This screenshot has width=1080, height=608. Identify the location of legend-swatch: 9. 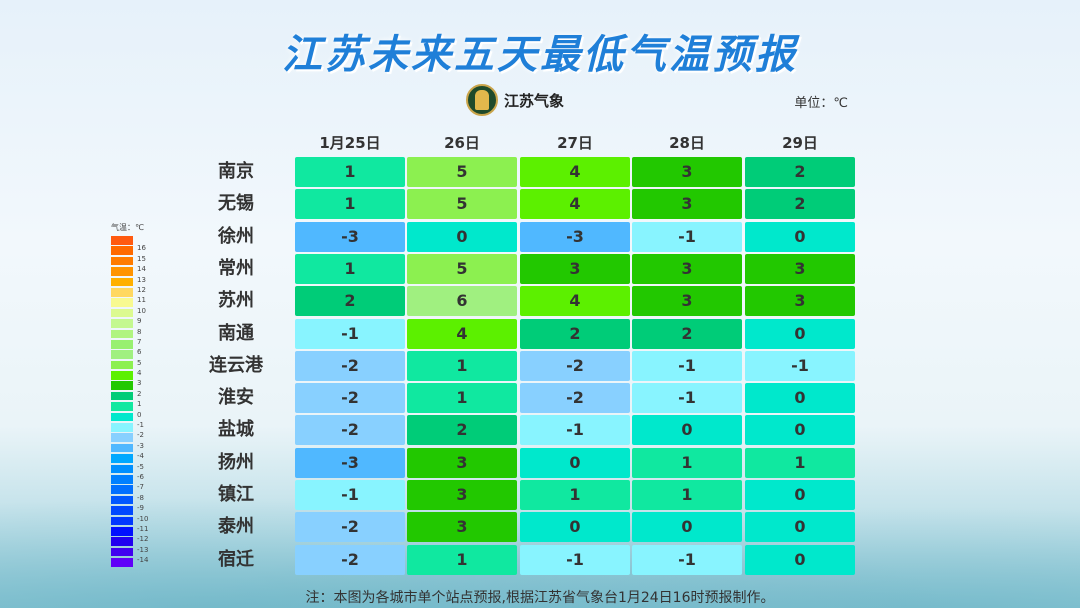
(126, 322).